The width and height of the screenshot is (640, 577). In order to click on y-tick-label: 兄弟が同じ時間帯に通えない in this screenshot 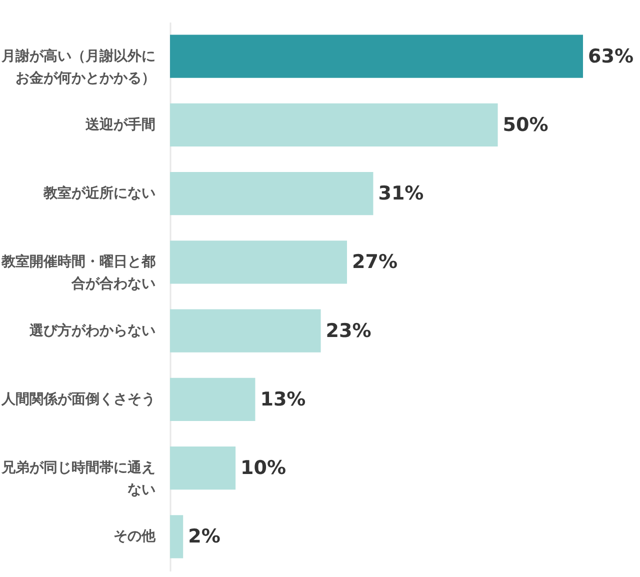, I will do `click(78, 478)`.